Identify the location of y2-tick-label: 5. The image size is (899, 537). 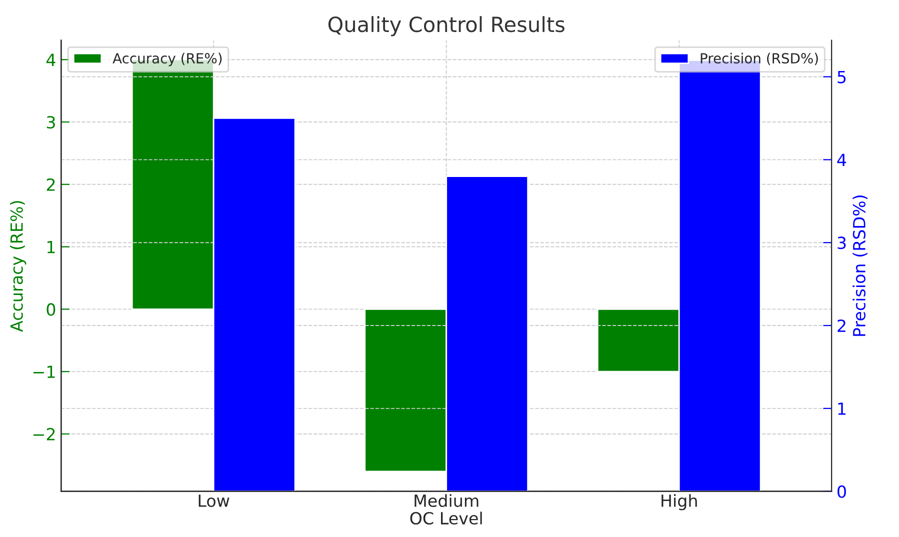
(842, 77).